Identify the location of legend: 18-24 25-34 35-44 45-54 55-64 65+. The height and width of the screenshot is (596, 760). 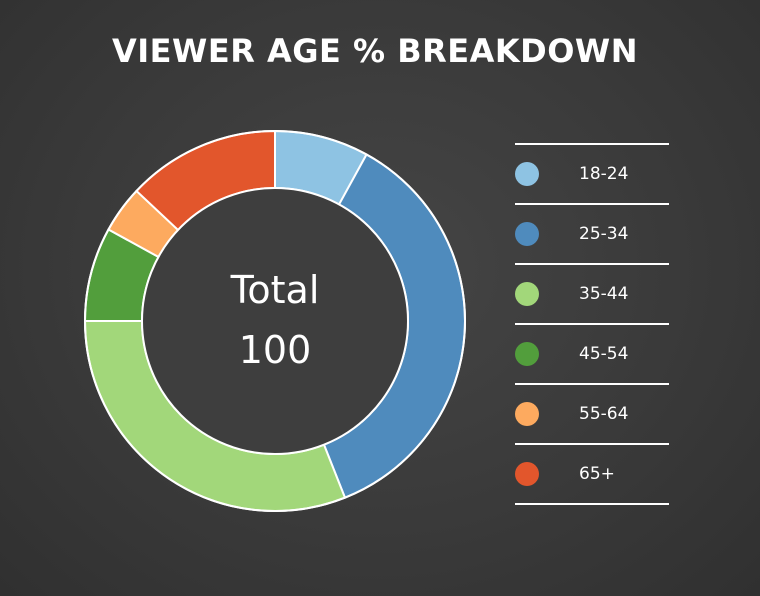
(592, 324).